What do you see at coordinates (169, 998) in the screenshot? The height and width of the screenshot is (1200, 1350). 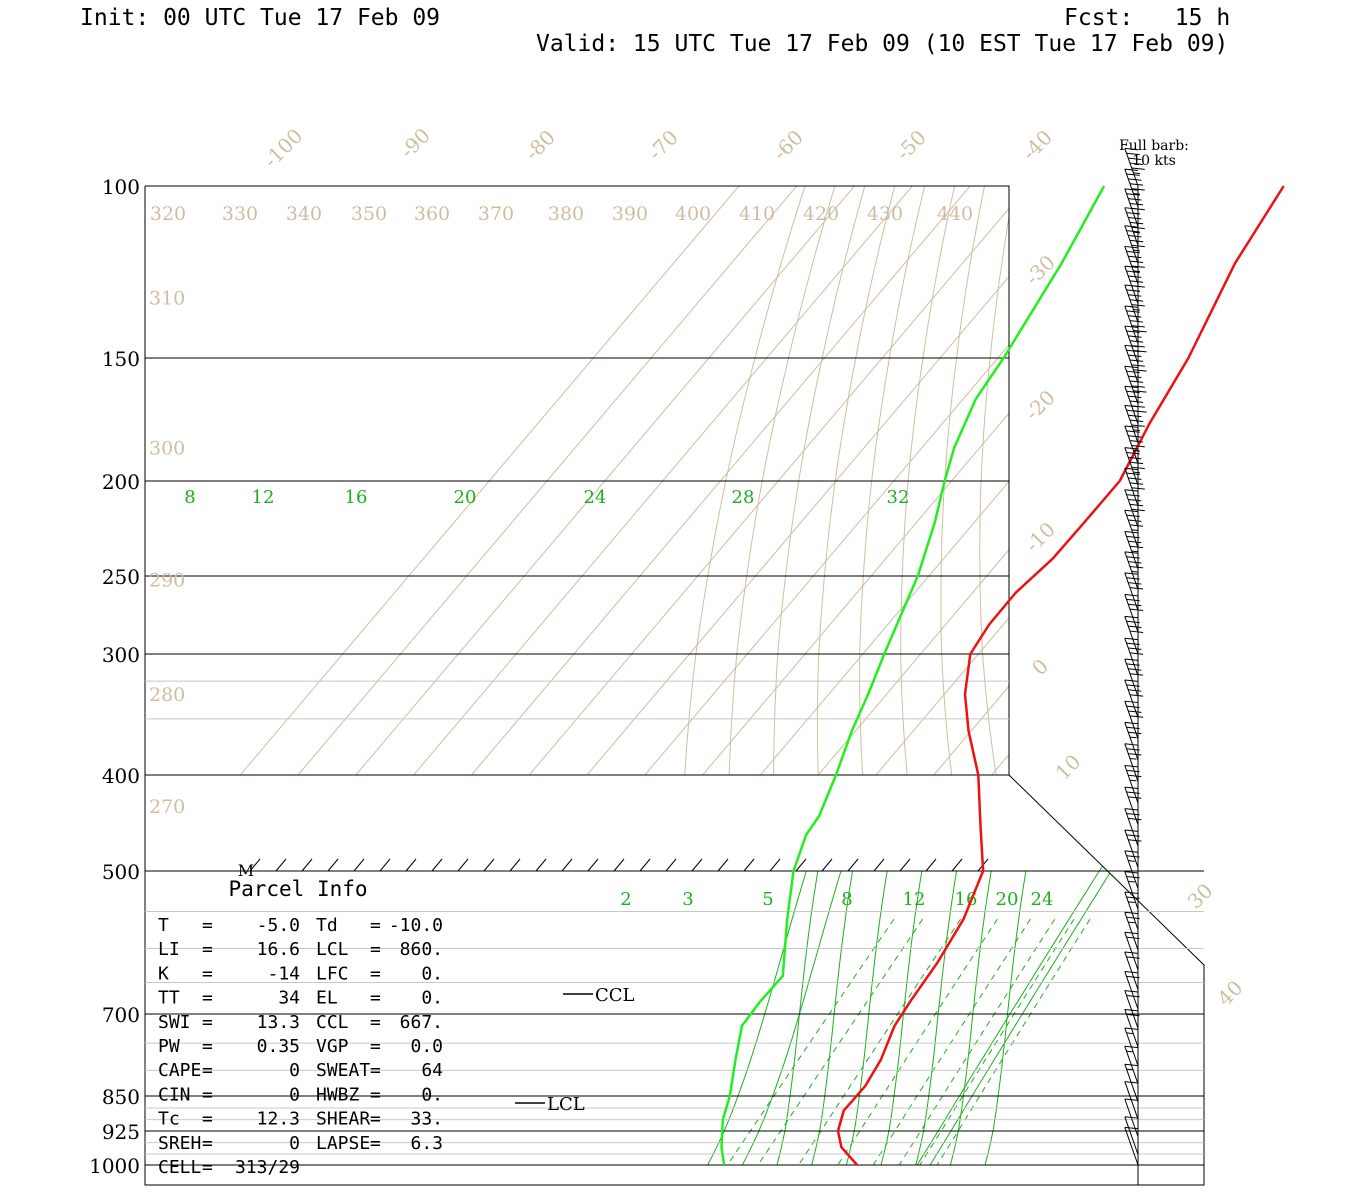 I see `parcel-label: TT` at bounding box center [169, 998].